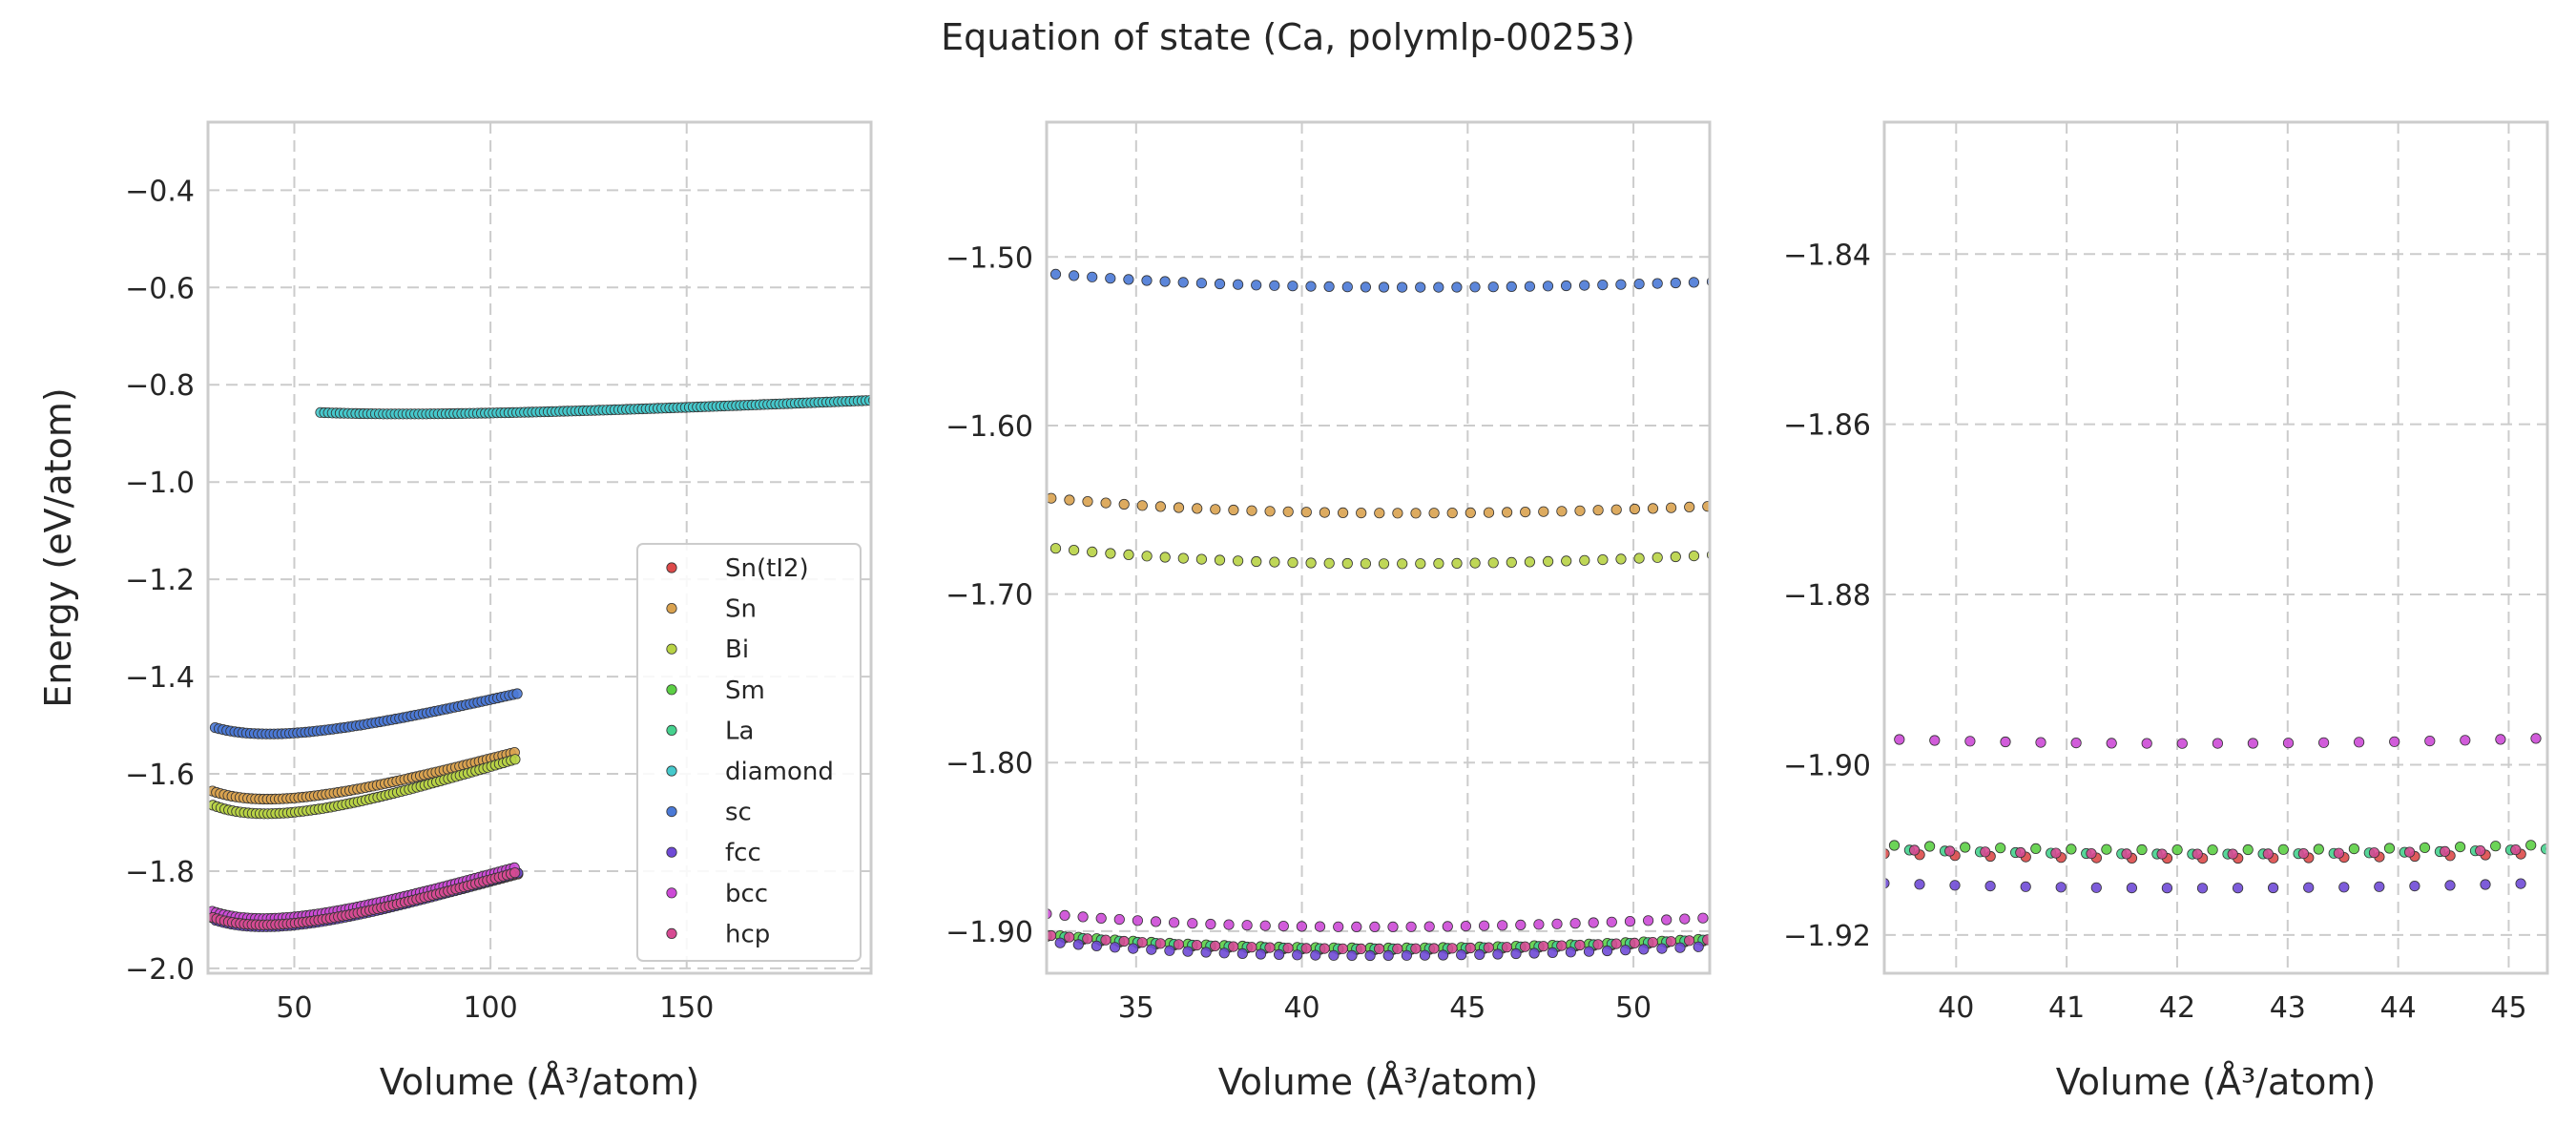  What do you see at coordinates (2066, 1008) in the screenshot?
I see `x-tick-label: 41` at bounding box center [2066, 1008].